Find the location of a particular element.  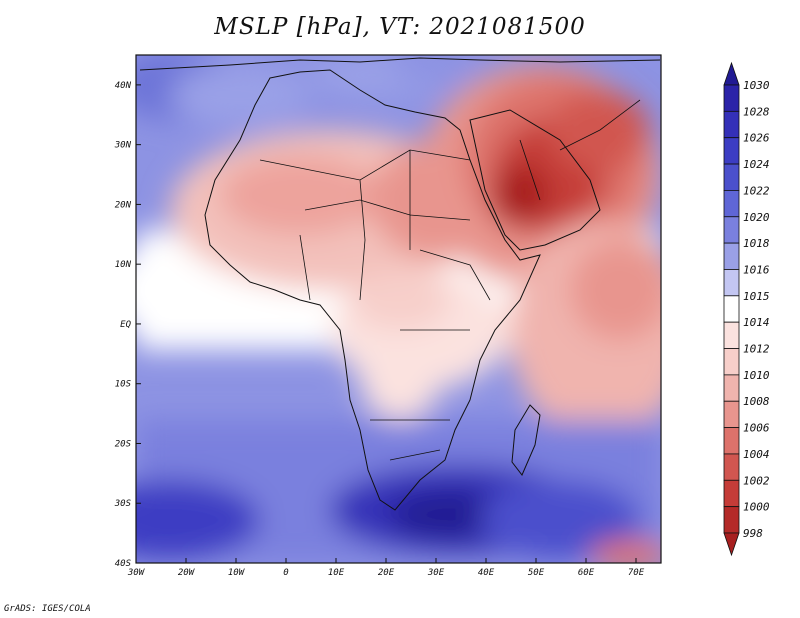

colorbar-label: 1010 is located at coordinates (756, 375).